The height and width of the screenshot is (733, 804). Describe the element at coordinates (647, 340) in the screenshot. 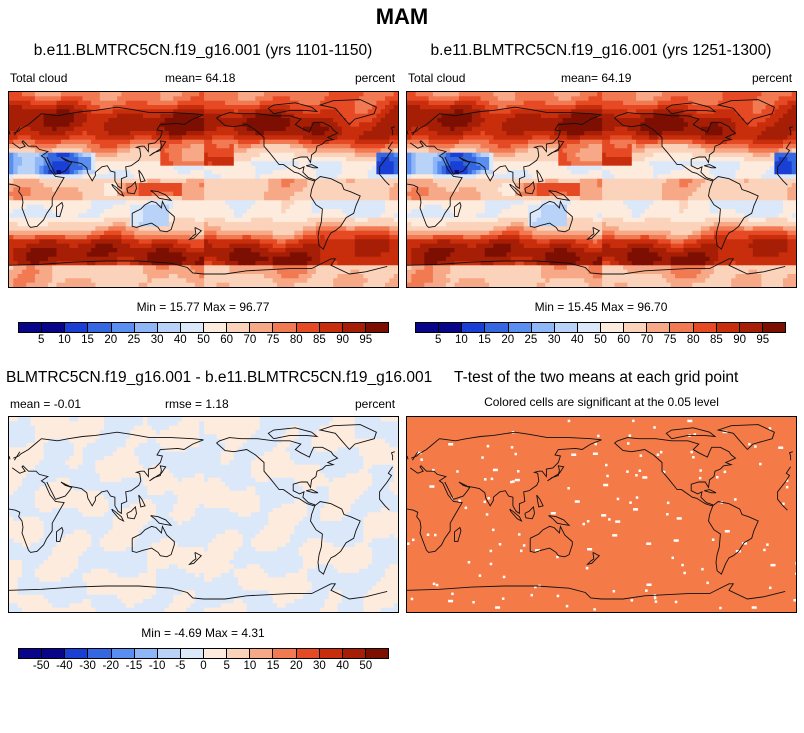

I see `colorbar-tick-label: 70` at that location.